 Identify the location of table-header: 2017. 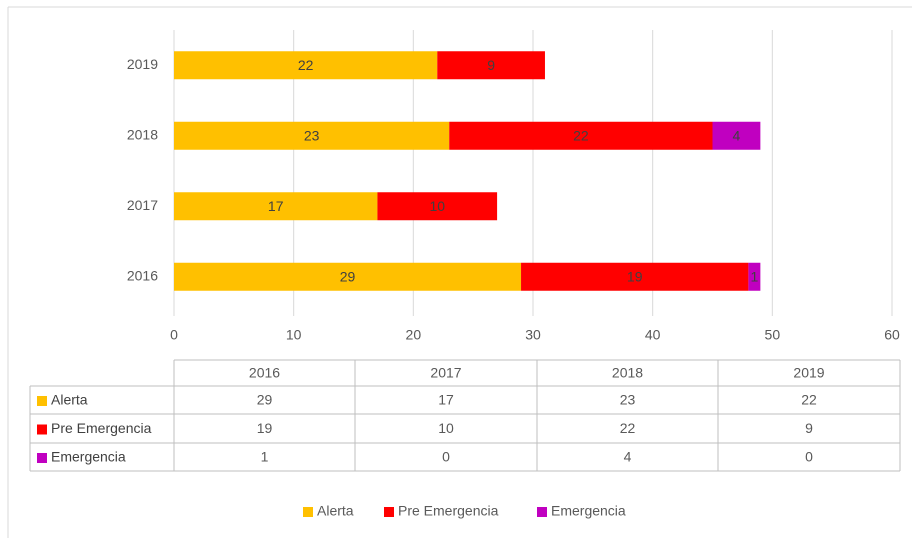
(445, 373).